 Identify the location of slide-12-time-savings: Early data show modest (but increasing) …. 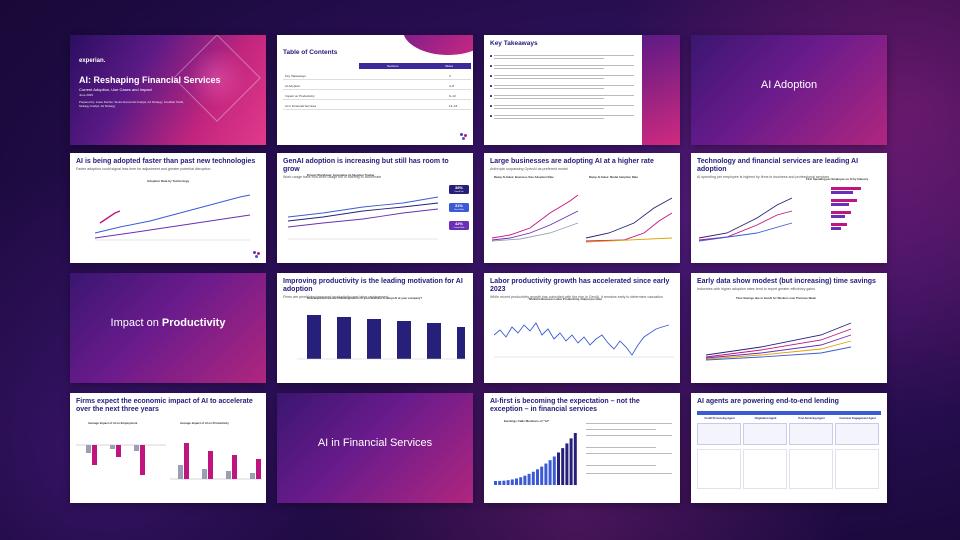
(789, 328).